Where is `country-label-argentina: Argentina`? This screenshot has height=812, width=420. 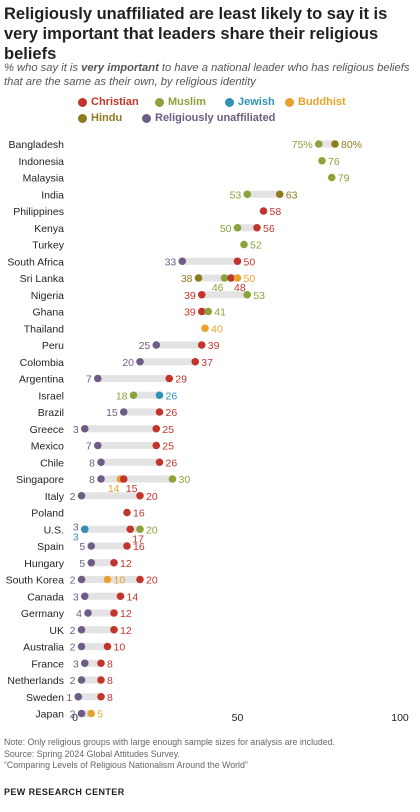
country-label-argentina: Argentina is located at coordinates (41, 380).